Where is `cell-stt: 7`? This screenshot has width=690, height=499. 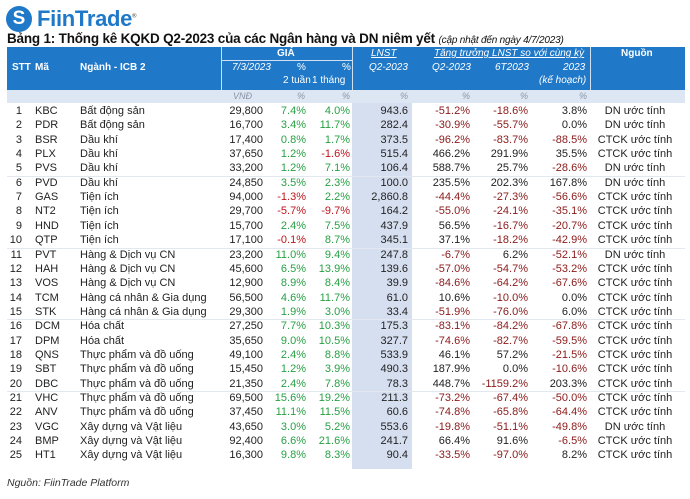
cell-stt: 7 is located at coordinates (18, 197).